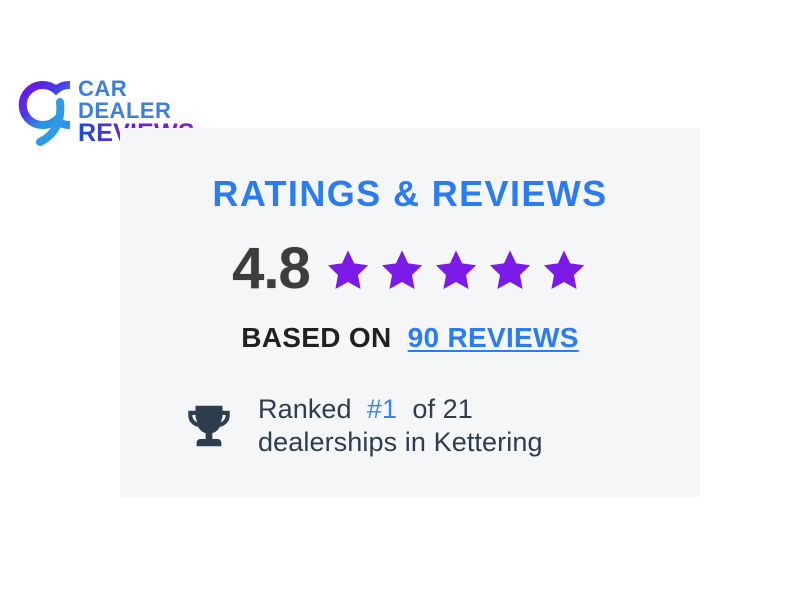 The height and width of the screenshot is (600, 800). What do you see at coordinates (493, 337) in the screenshot?
I see `reviews-count-link: 90 REVIEWS` at bounding box center [493, 337].